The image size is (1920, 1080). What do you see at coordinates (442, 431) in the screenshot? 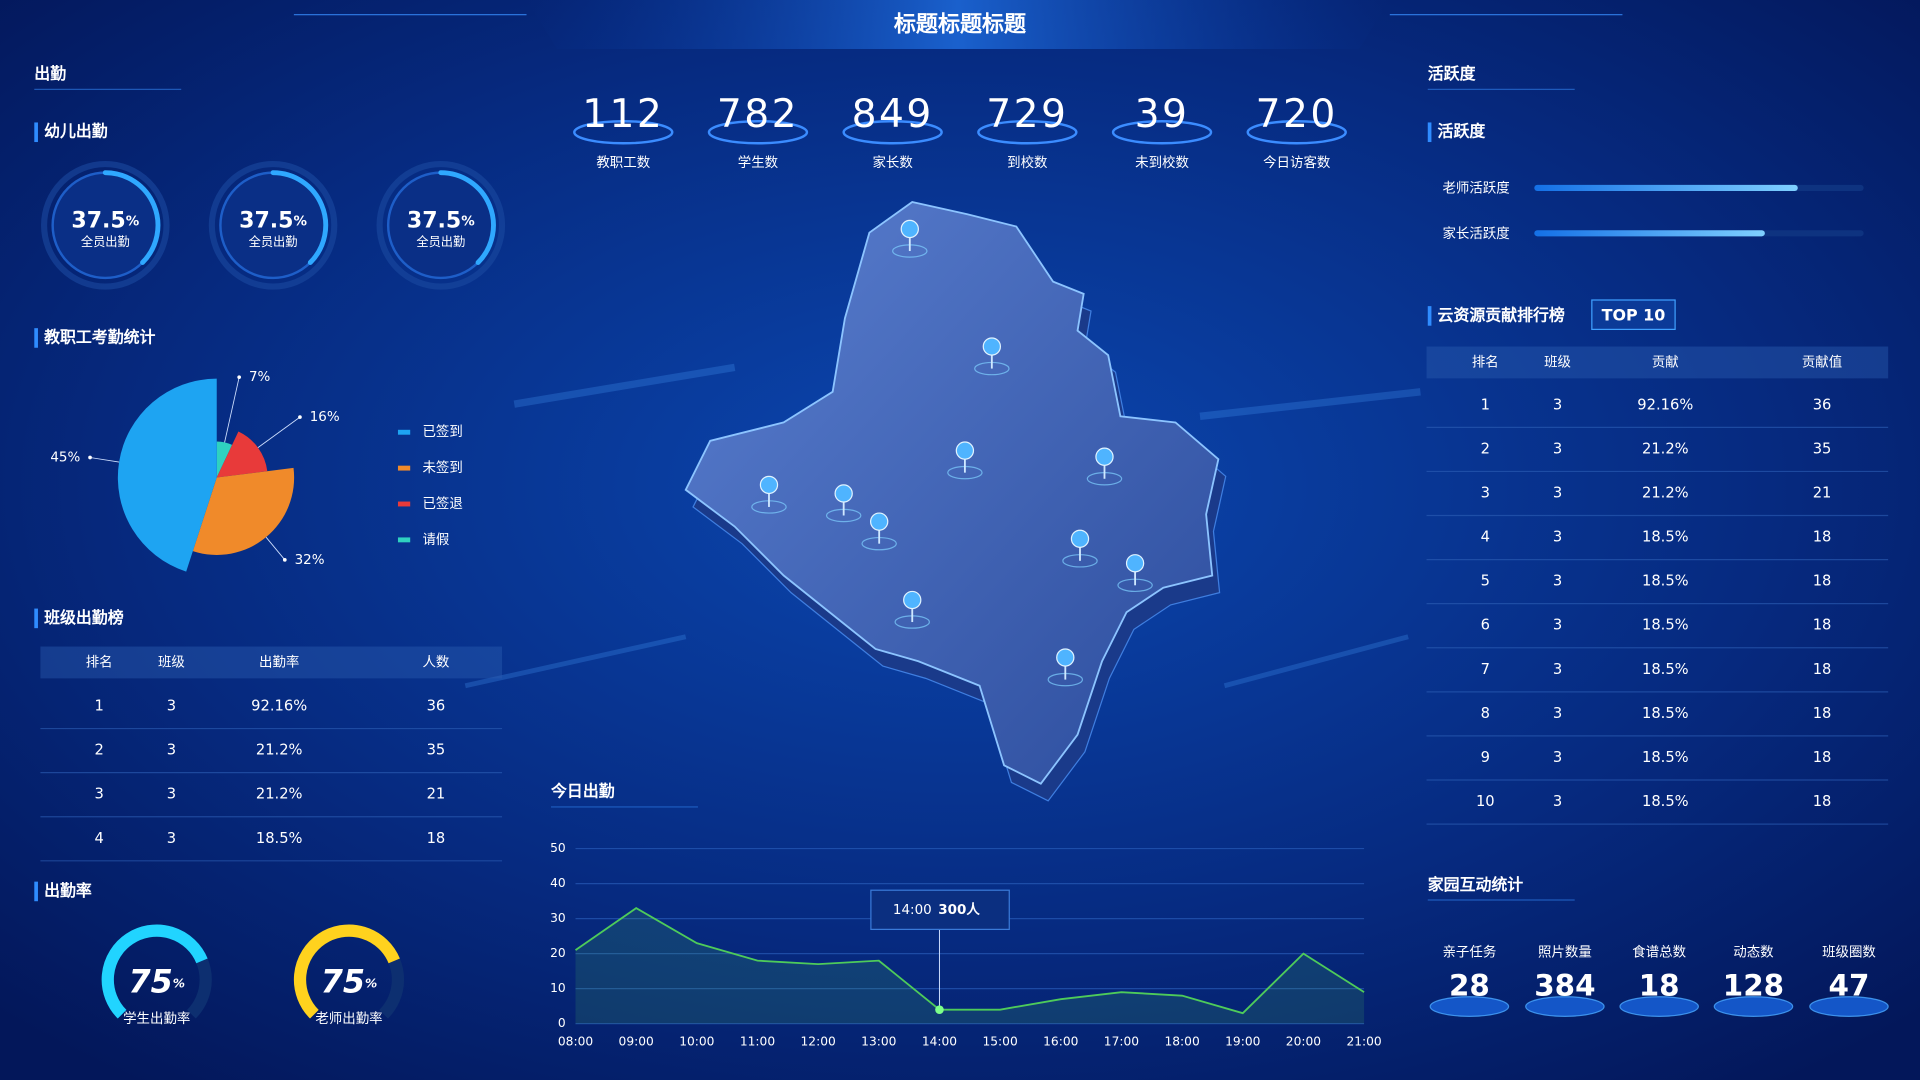
I see `legend-label: 已签到` at bounding box center [442, 431].